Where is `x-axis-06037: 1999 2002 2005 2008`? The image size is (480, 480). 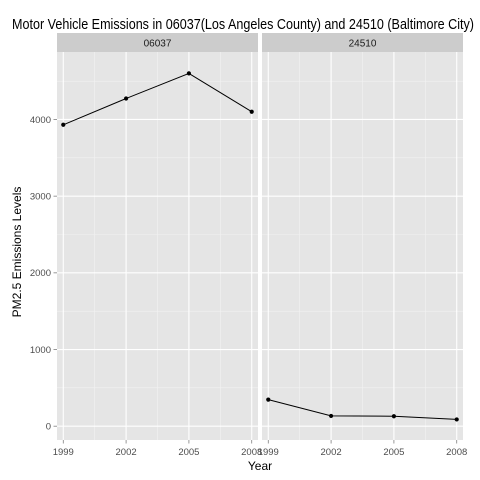
x-axis-06037: 1999 2002 2005 2008 is located at coordinates (157, 449).